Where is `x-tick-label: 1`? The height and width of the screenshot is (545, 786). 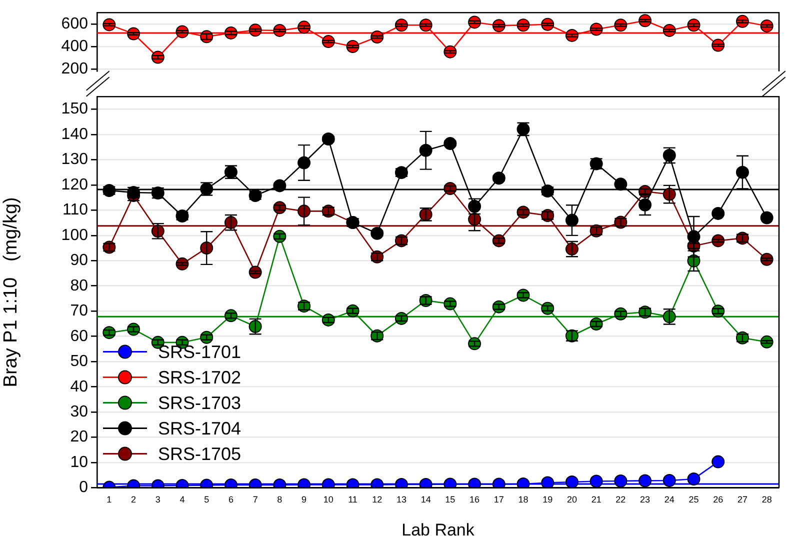 x-tick-label: 1 is located at coordinates (109, 499).